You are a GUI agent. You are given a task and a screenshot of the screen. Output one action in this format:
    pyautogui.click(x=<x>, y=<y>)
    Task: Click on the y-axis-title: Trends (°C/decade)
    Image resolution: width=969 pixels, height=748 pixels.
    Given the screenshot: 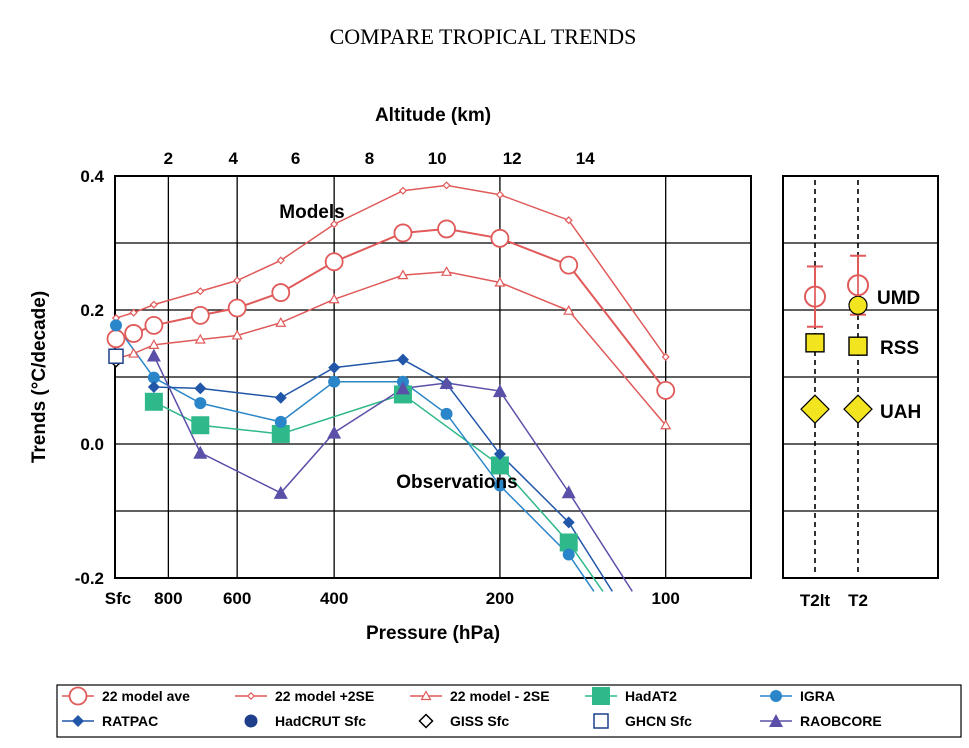 What is the action you would take?
    pyautogui.click(x=39, y=377)
    